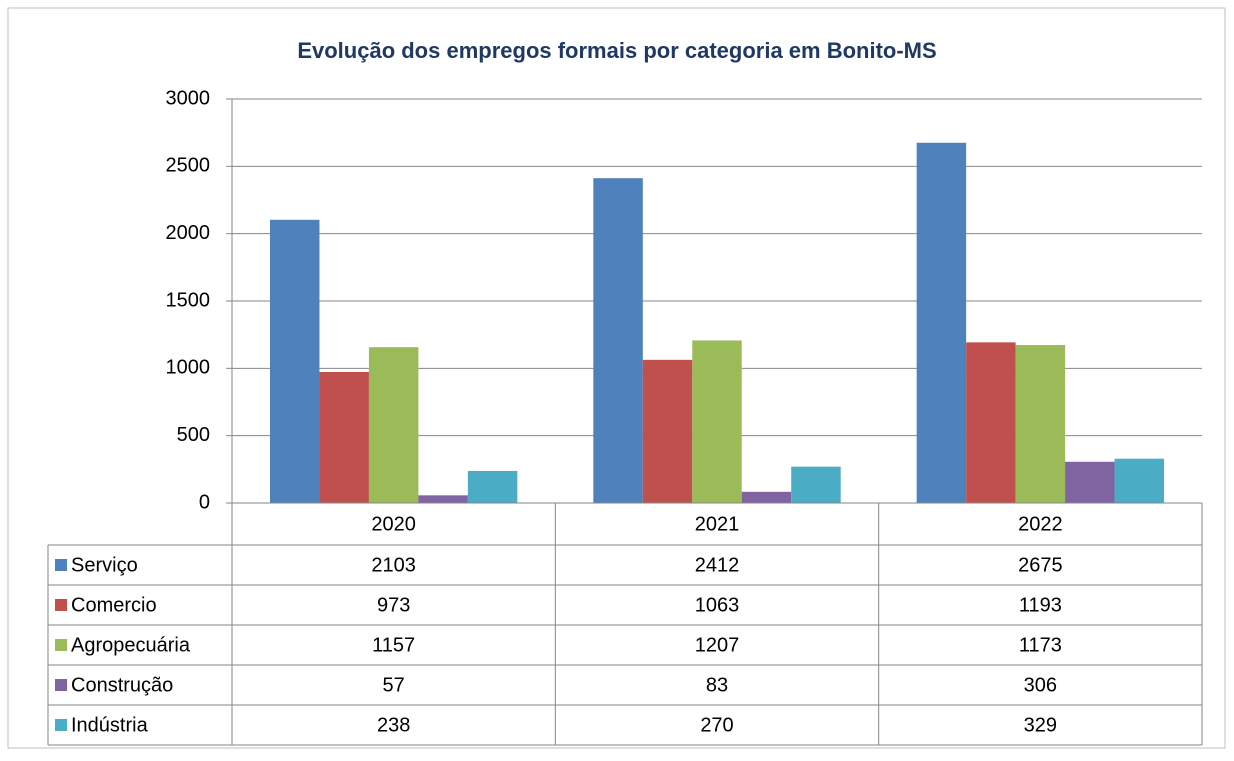  What do you see at coordinates (1040, 605) in the screenshot?
I see `table-value: 1193` at bounding box center [1040, 605].